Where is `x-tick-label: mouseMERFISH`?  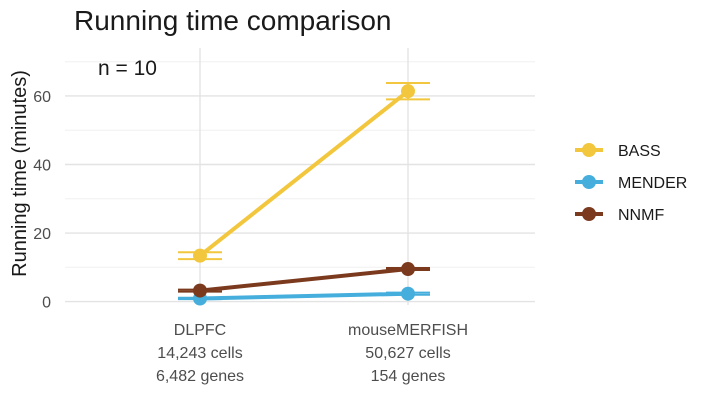
x-tick-label: mouseMERFISH is located at coordinates (408, 330).